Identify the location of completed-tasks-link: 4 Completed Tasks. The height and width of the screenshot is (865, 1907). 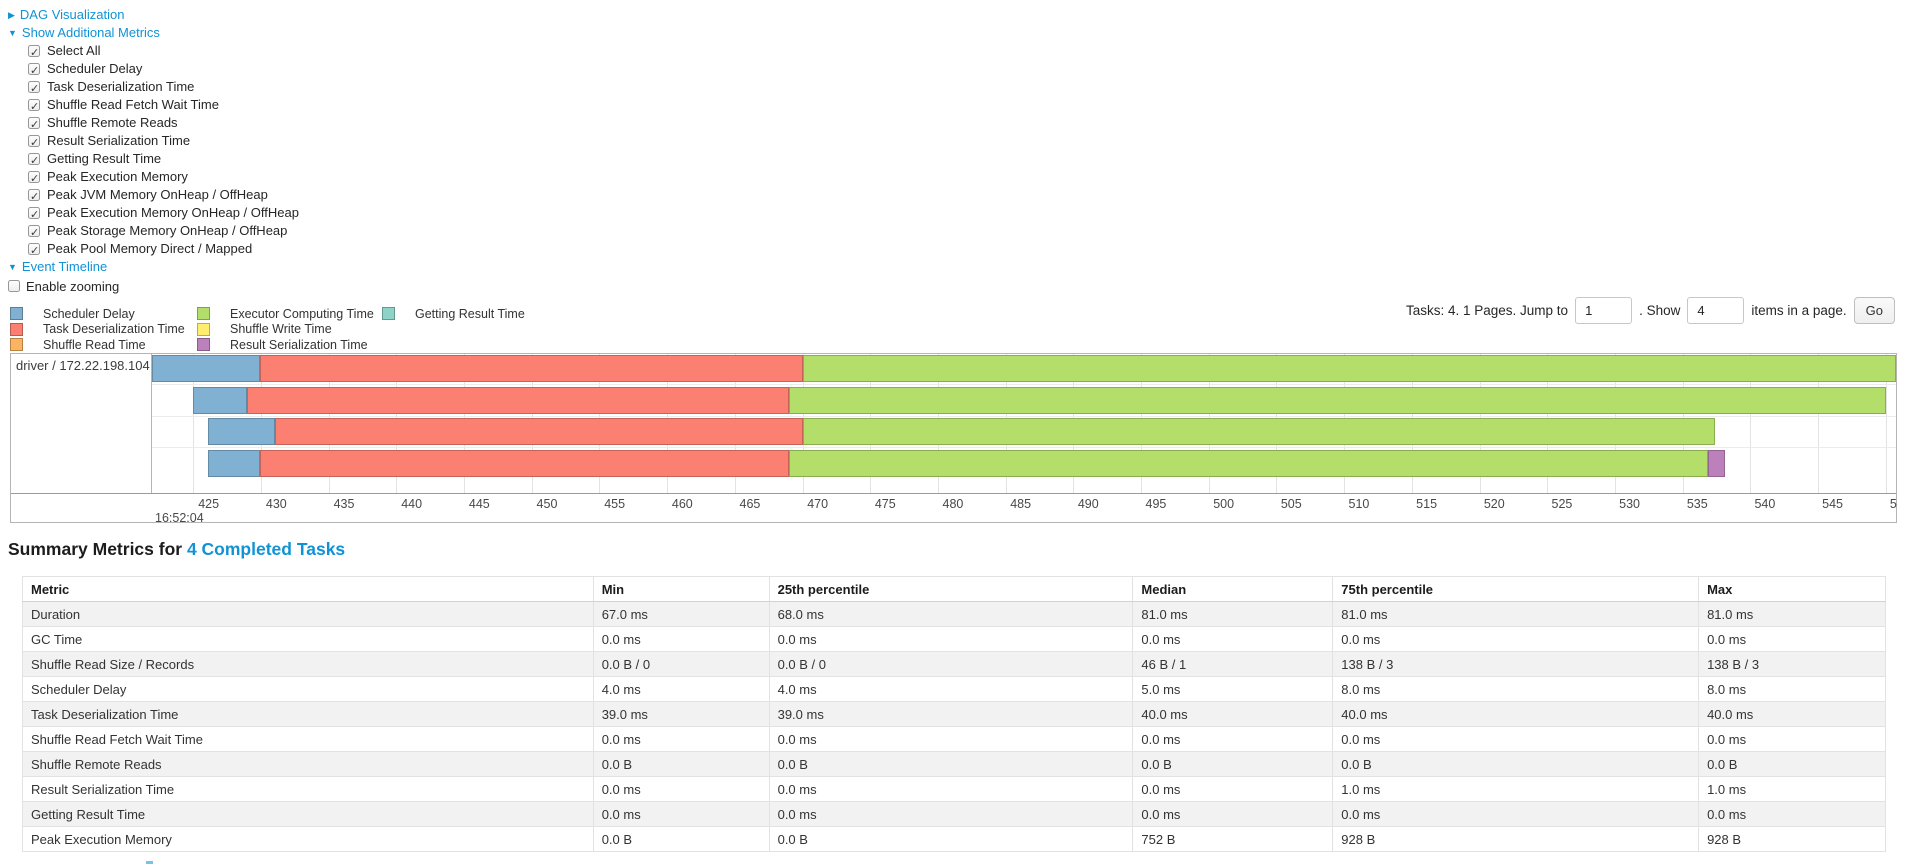
(266, 549).